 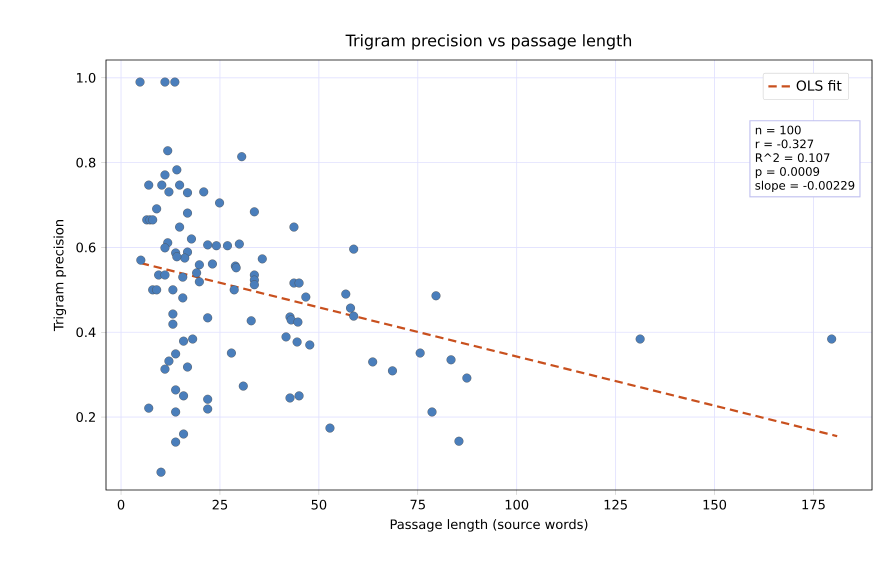 I want to click on x-tick-label: 175, so click(x=813, y=505).